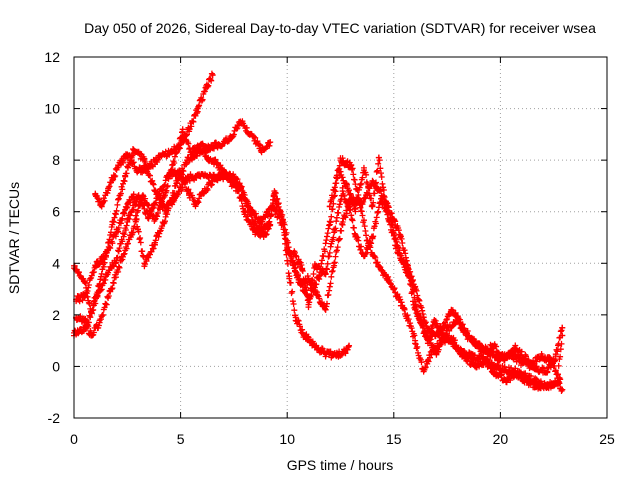  Describe the element at coordinates (607, 439) in the screenshot. I see `x-tick-label: 25` at that location.